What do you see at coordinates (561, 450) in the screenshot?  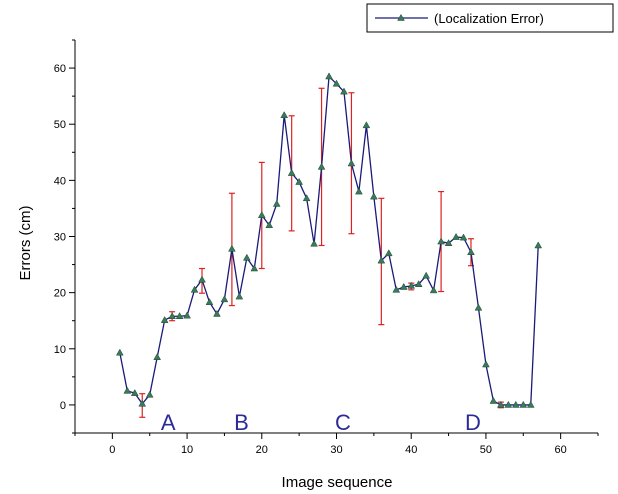 I see `x-tick-label: 60` at bounding box center [561, 450].